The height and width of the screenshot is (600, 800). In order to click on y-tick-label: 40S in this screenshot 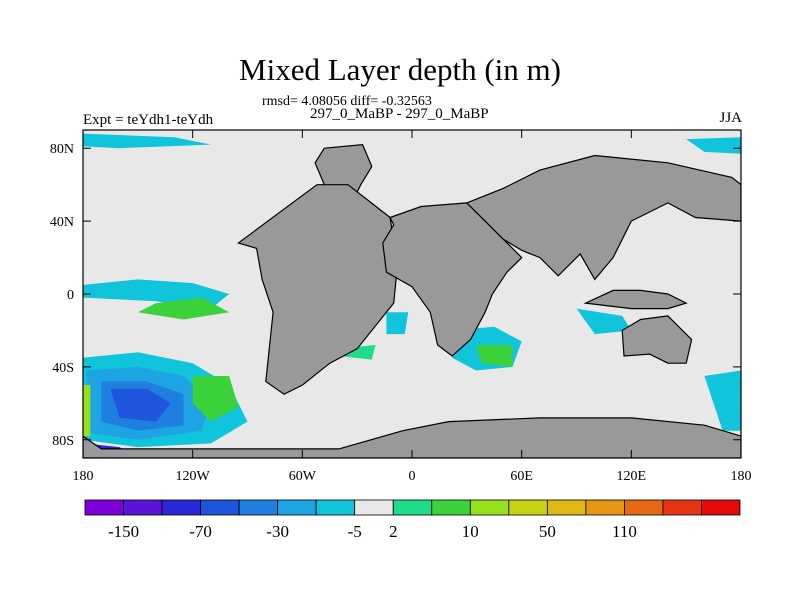, I will do `click(63, 368)`.